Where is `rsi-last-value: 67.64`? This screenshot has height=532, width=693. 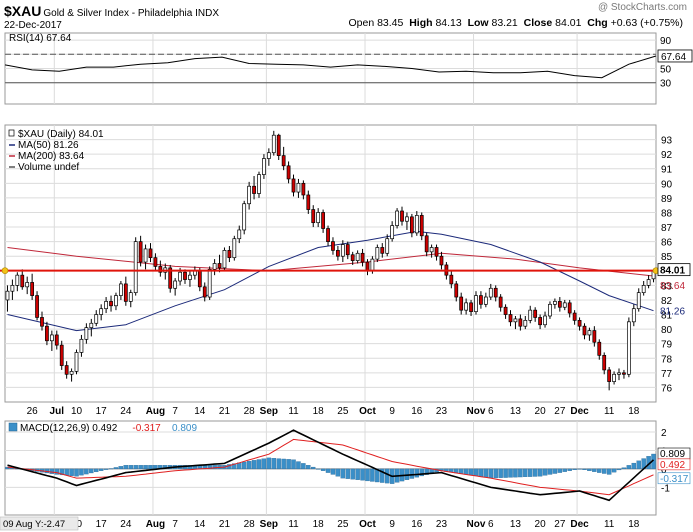 rsi-last-value: 67.64 is located at coordinates (673, 57).